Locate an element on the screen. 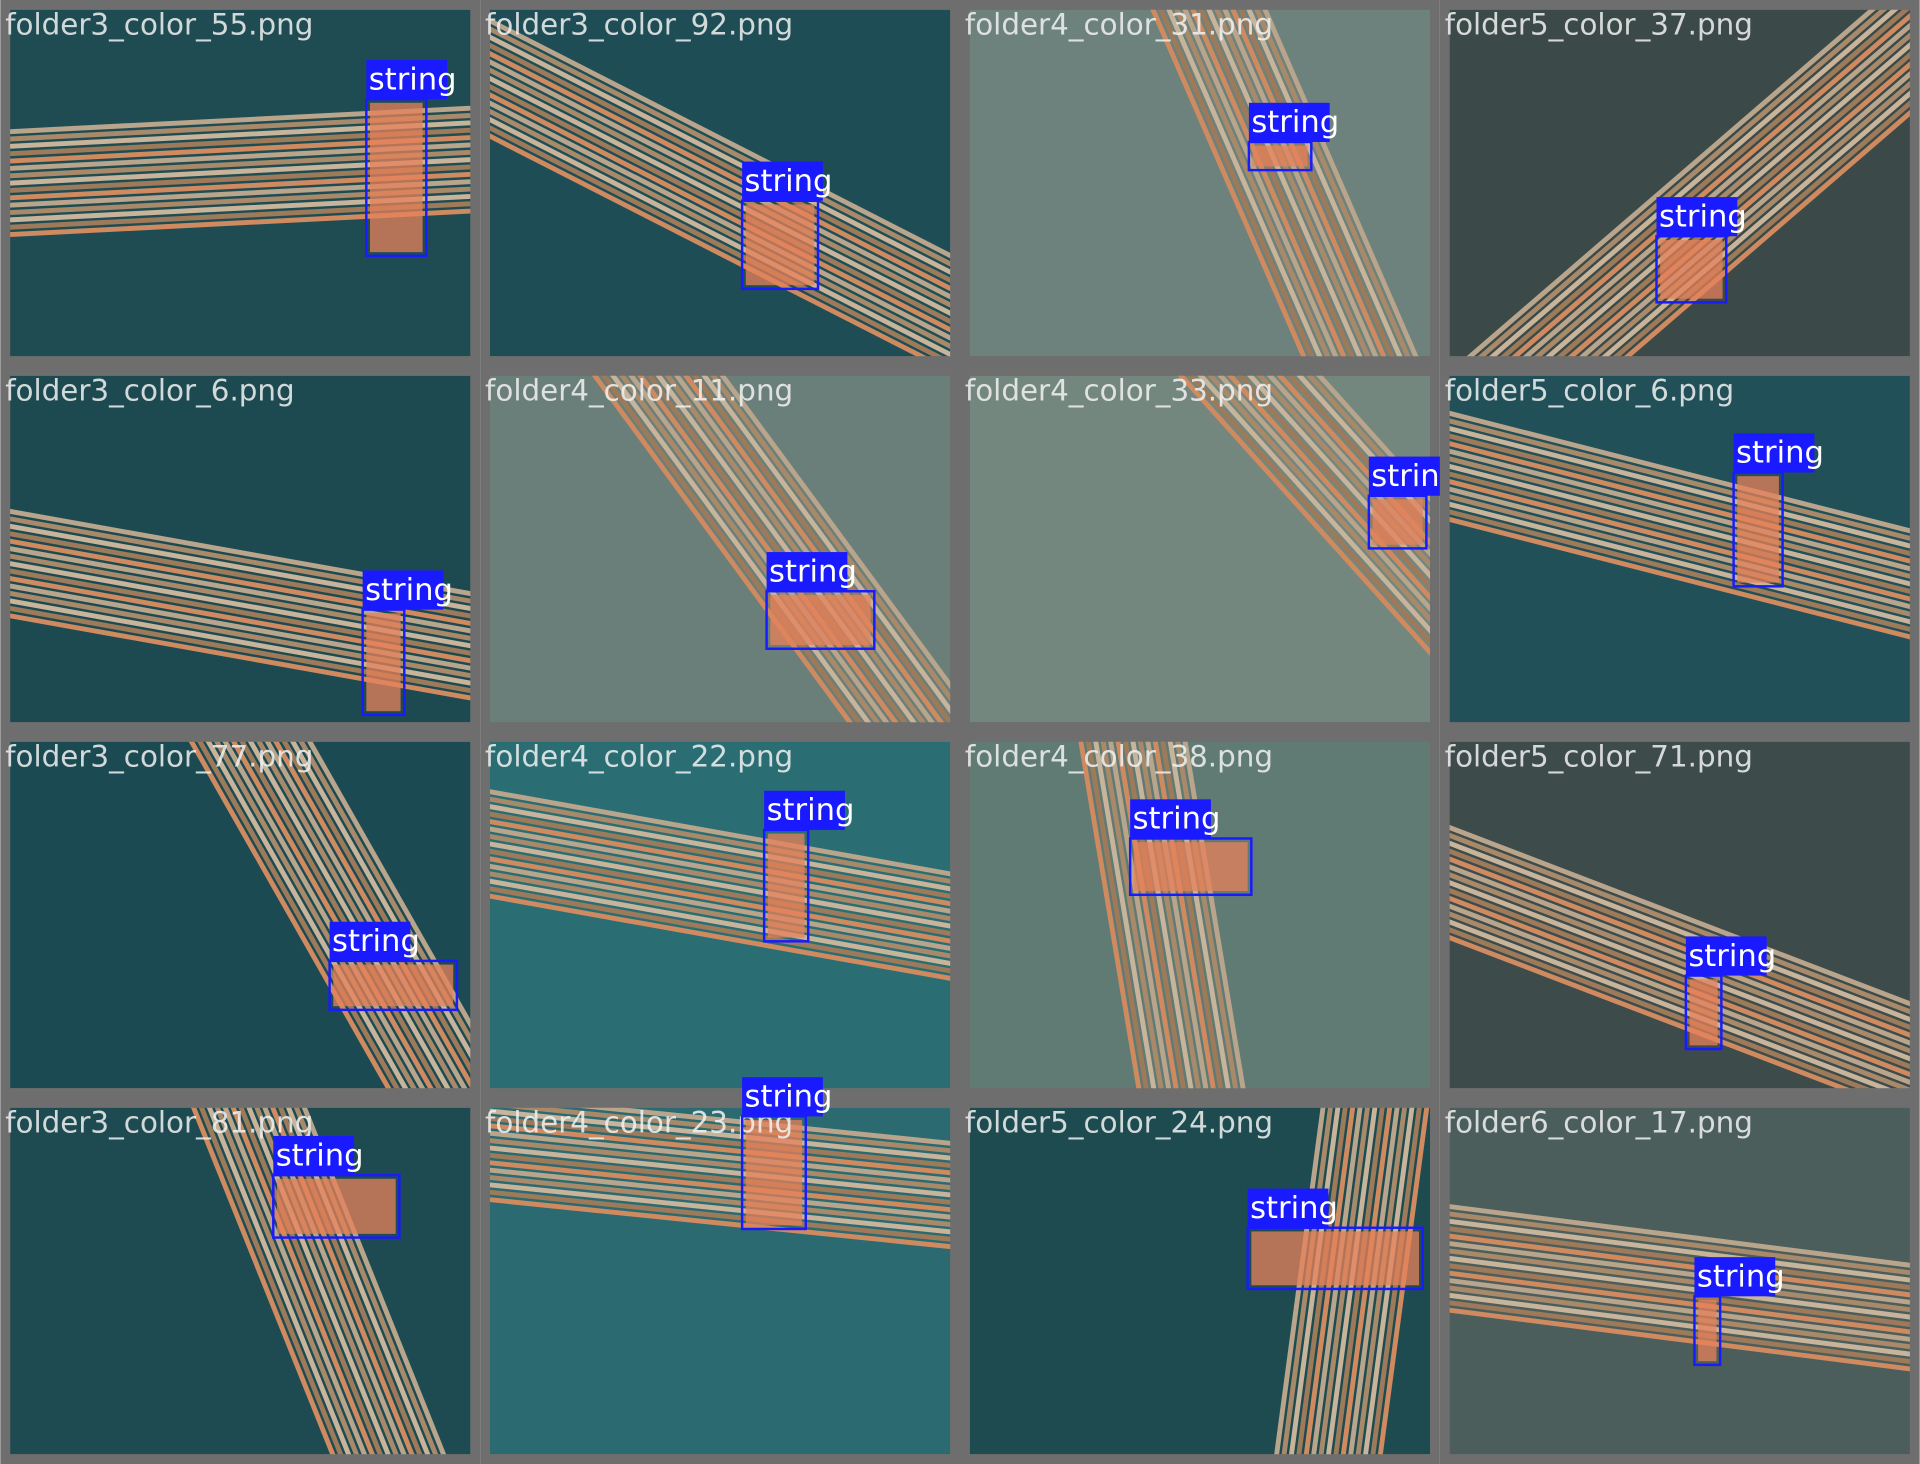  file-name: folder3_color_81.png is located at coordinates (159, 1122).